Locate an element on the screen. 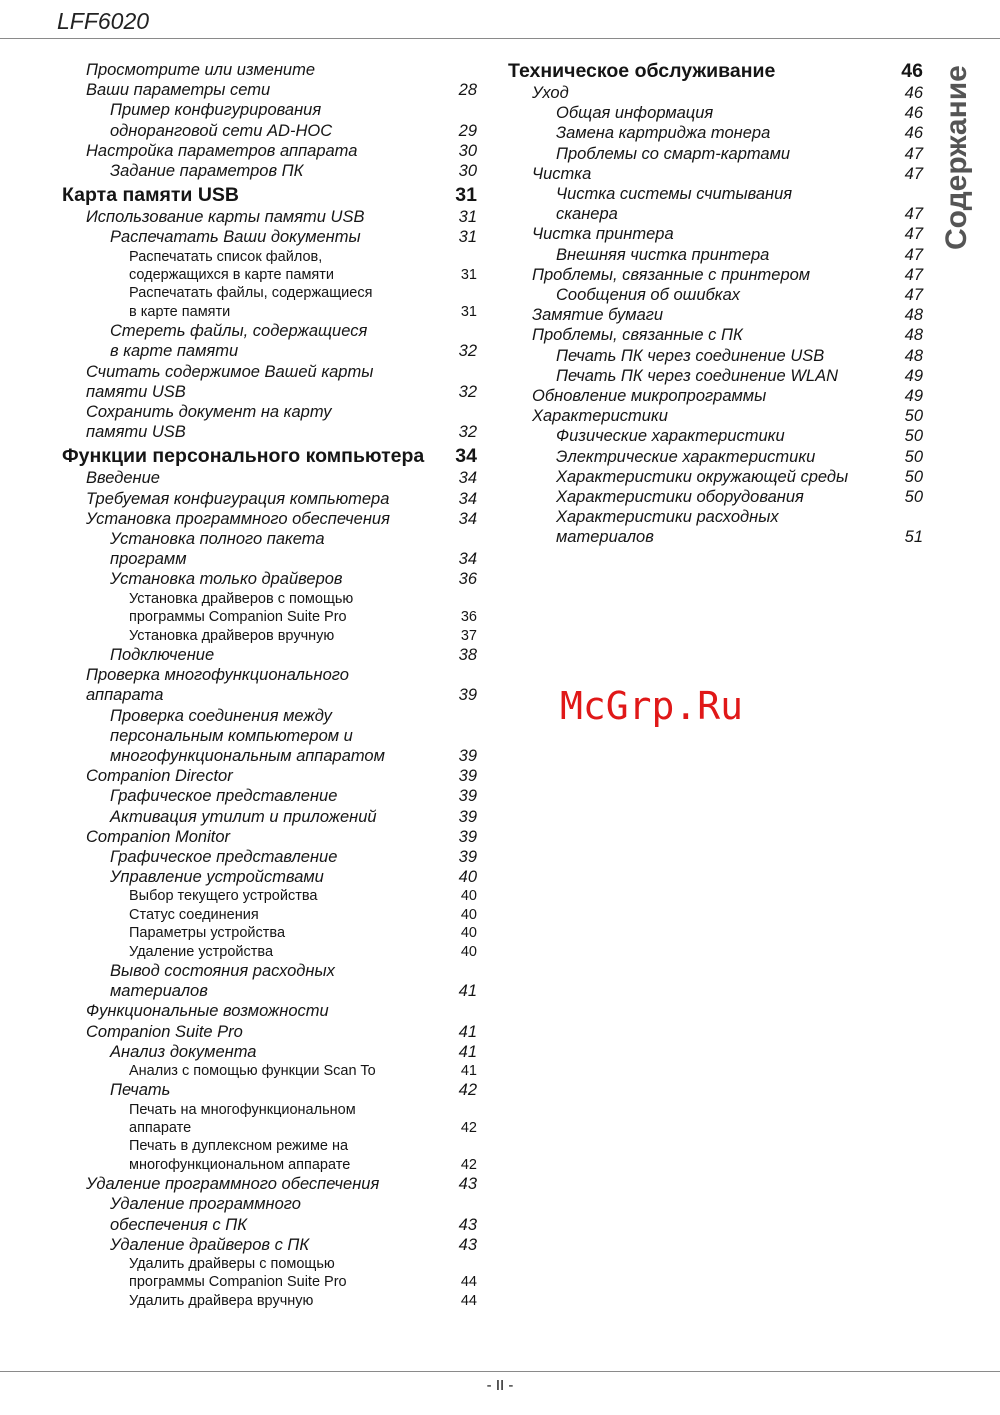 This screenshot has width=1000, height=1415. toc-entry: Сохранить документ на карту памяти USB 32 is located at coordinates (269, 422).